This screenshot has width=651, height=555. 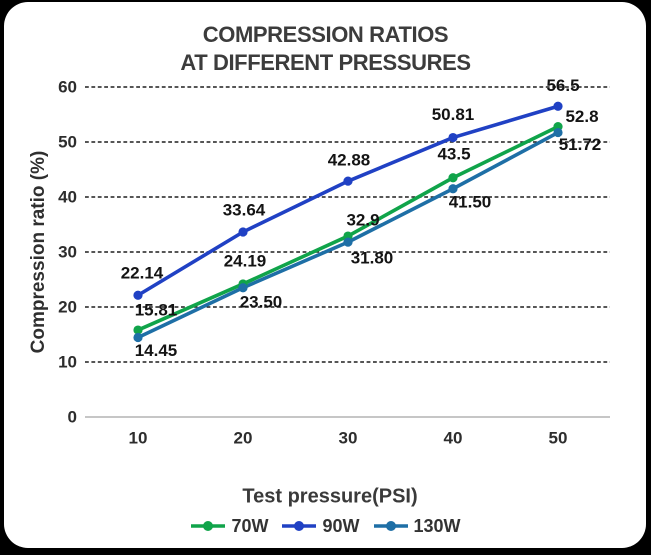 What do you see at coordinates (349, 160) in the screenshot?
I see `data-label-90W: 42.88` at bounding box center [349, 160].